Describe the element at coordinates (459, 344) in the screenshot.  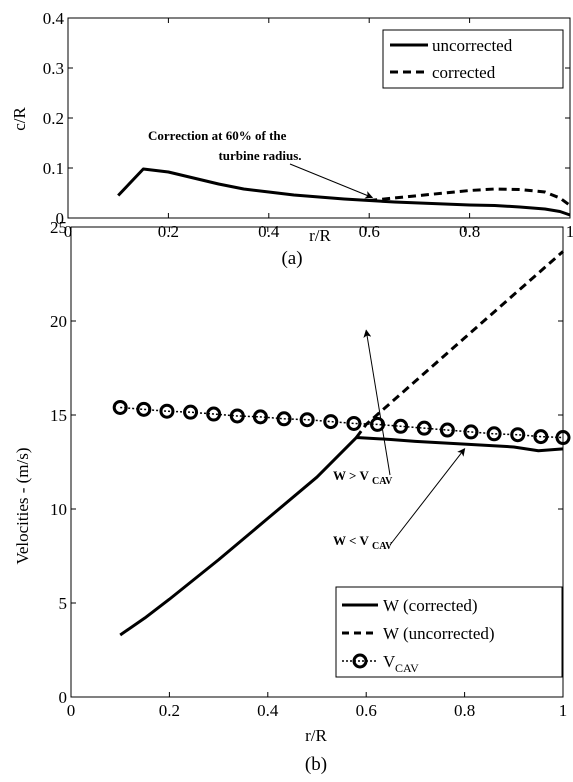
I see `b-series-1-line` at that location.